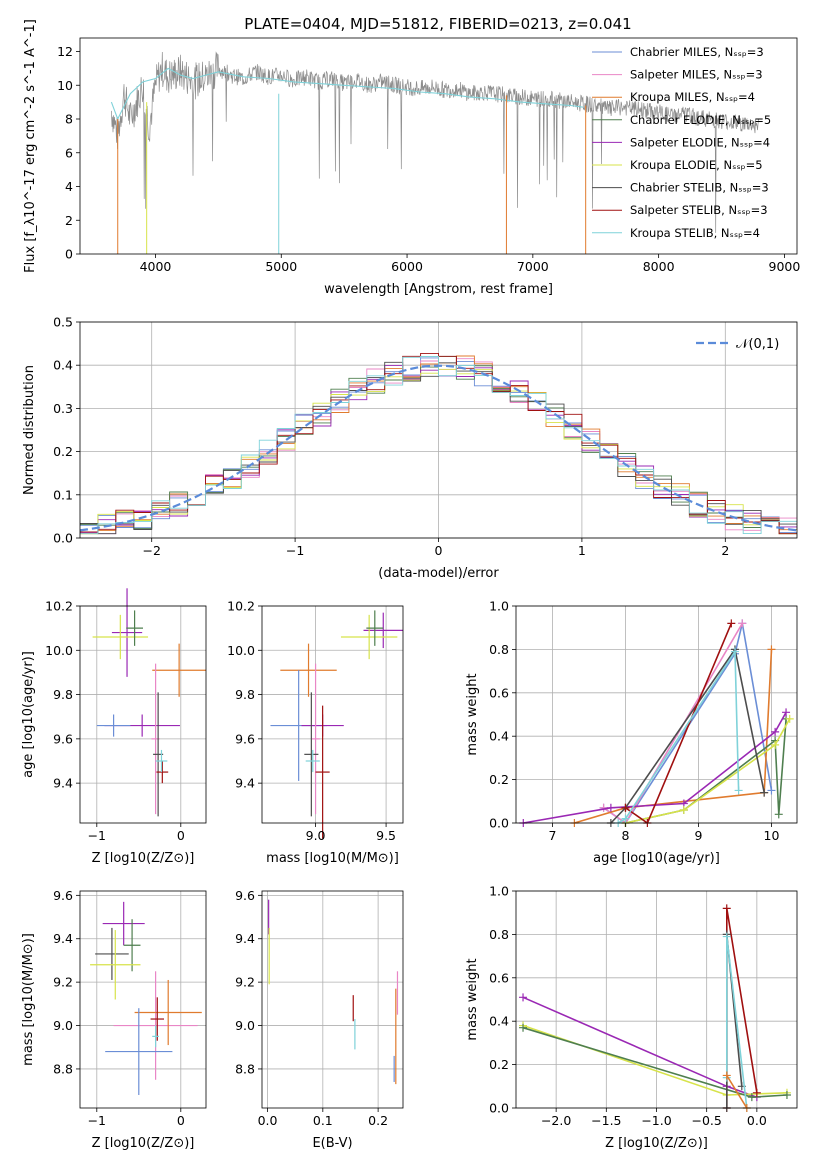  Describe the element at coordinates (556, 1120) in the screenshot. I see `x-tick-label: −2.0` at that location.